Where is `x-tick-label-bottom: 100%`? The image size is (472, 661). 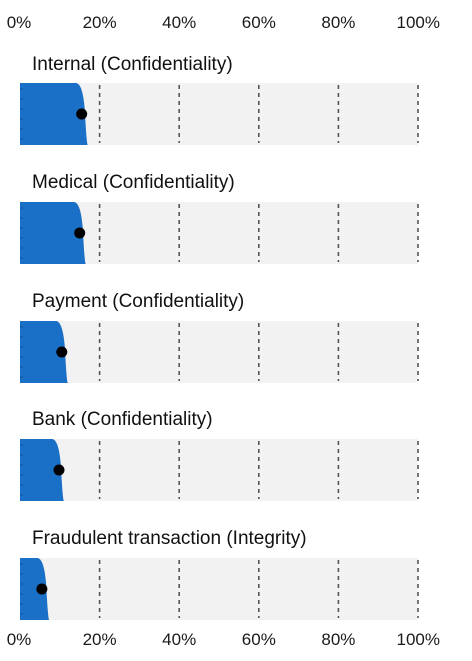
x-tick-label-bottom: 100% is located at coordinates (418, 639).